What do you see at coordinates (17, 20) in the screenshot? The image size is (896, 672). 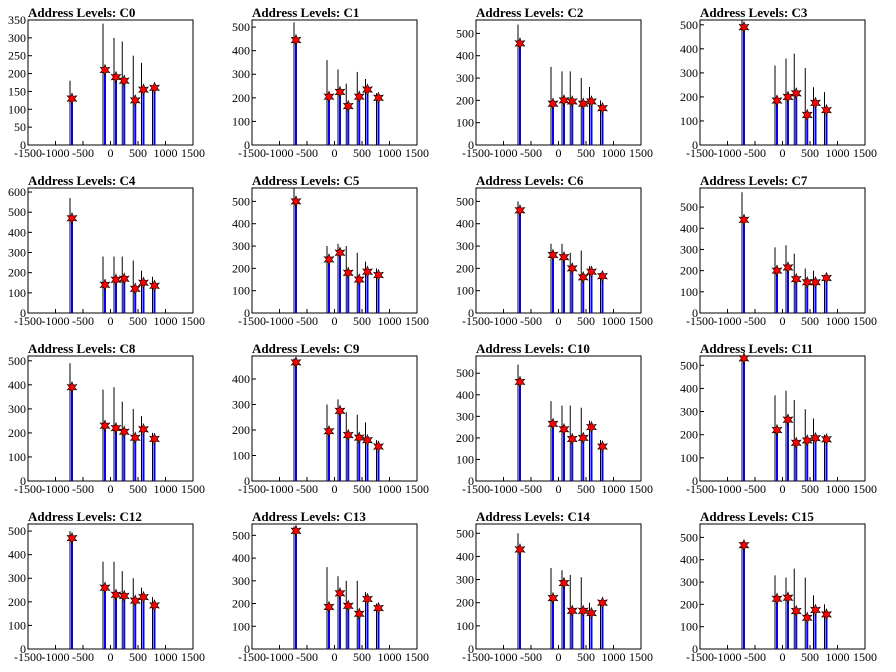 I see `y-tick-label: 350` at bounding box center [17, 20].